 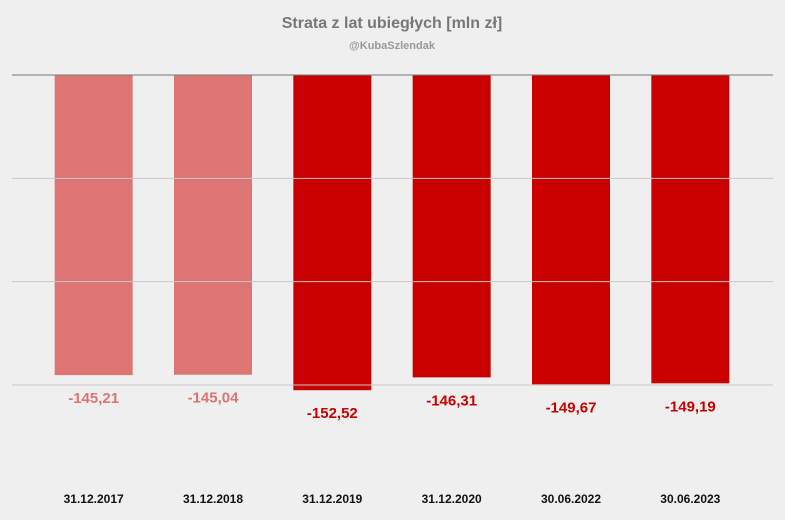 I want to click on chart-title: Strata z lat ubiegłych [mln zł], so click(x=392, y=23).